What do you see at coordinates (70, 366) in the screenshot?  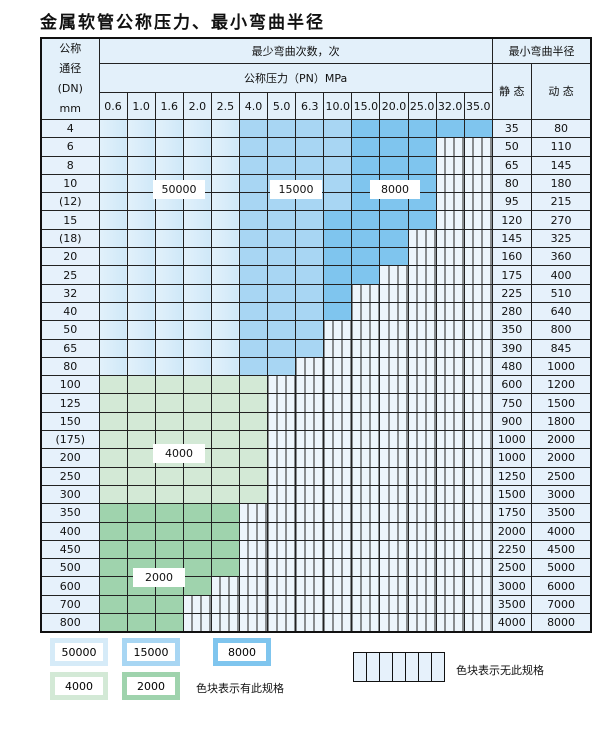 I see `dn-cell: 80` at bounding box center [70, 366].